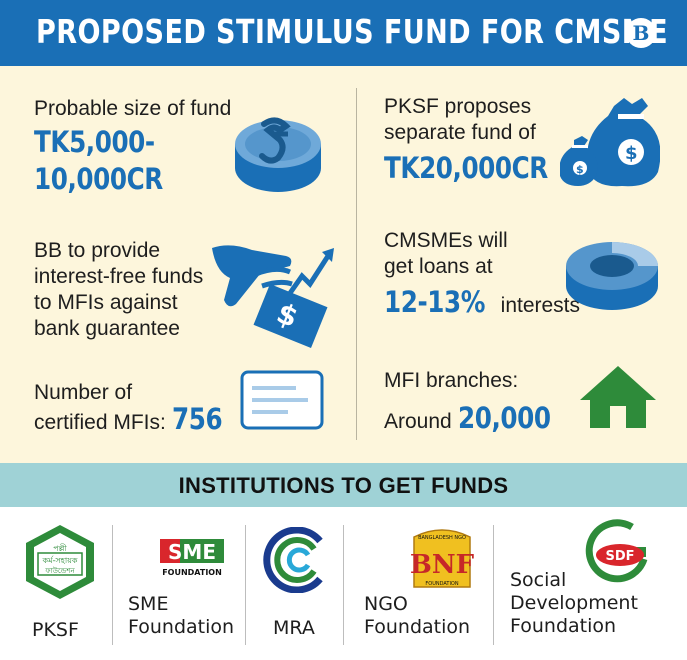 This screenshot has height=660, width=687. I want to click on sdf-logo: SDF, so click(616, 551).